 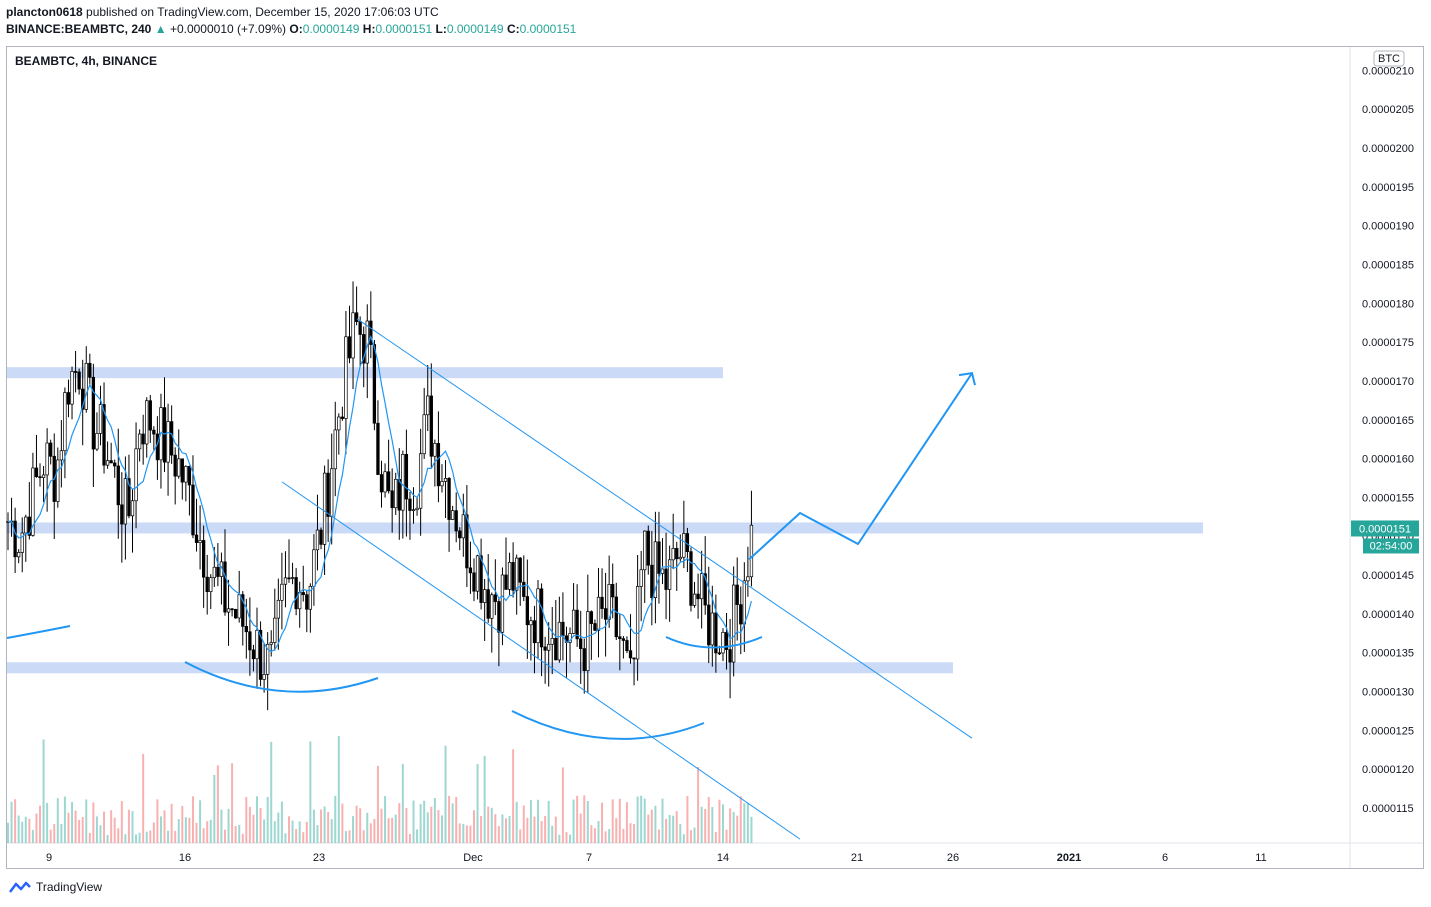 I want to click on support-resistance-zone, so click(x=365, y=373).